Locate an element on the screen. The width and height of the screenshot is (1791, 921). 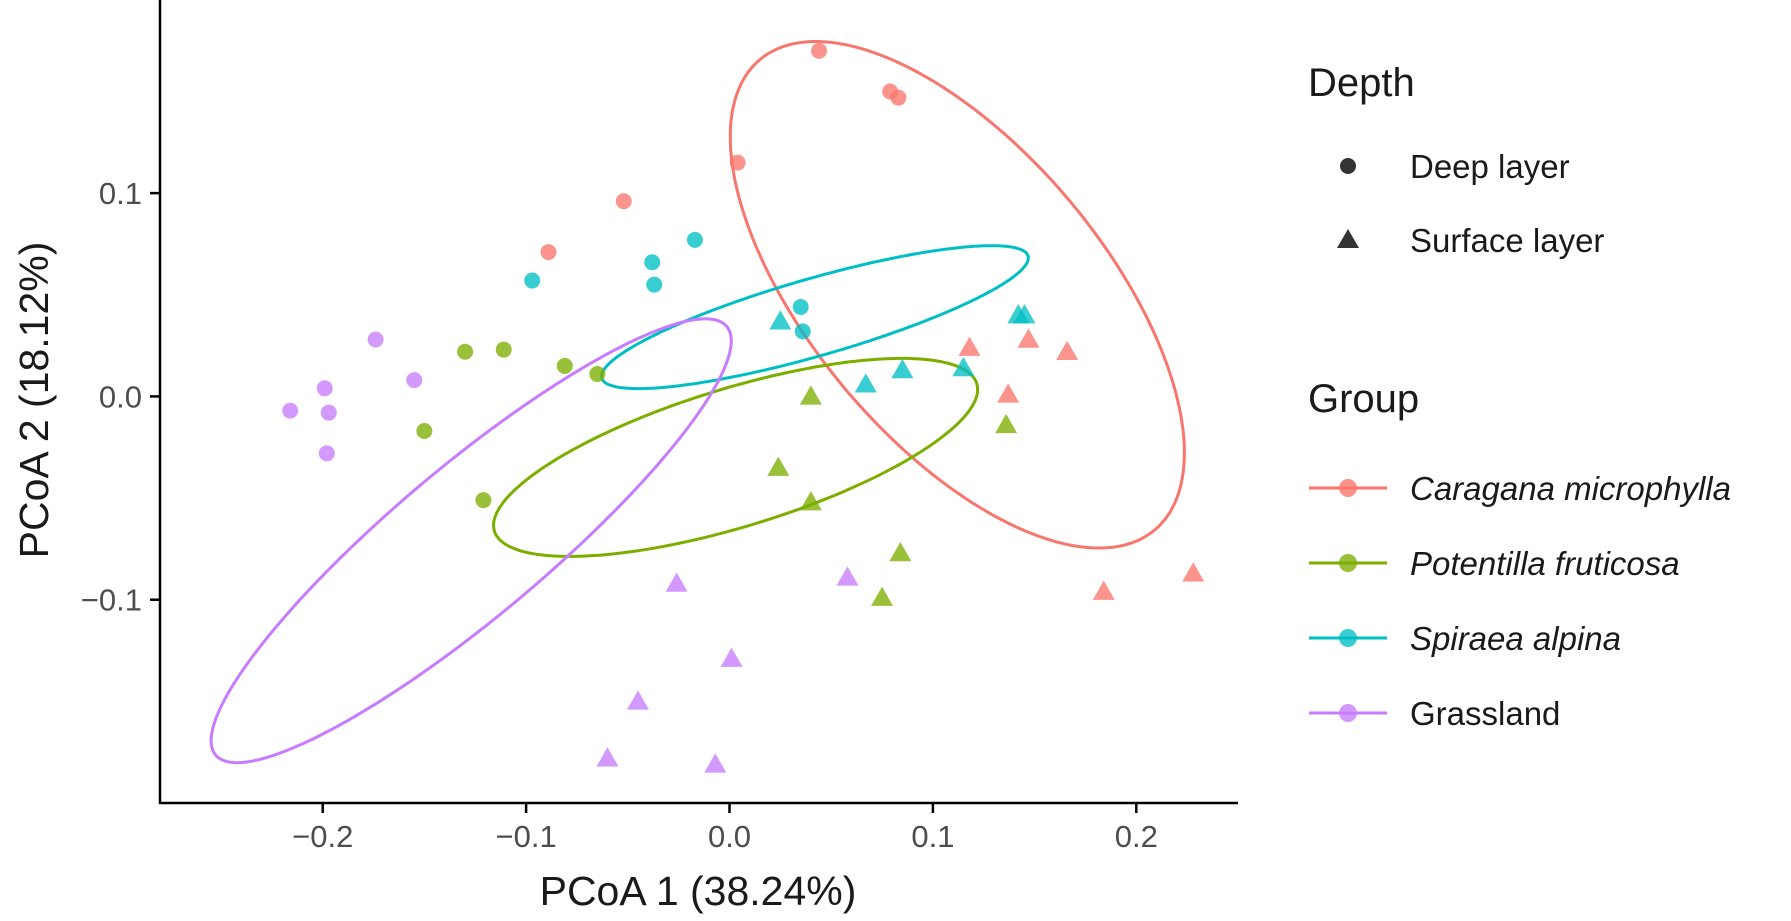
ellipse-grassland is located at coordinates (471, 541).